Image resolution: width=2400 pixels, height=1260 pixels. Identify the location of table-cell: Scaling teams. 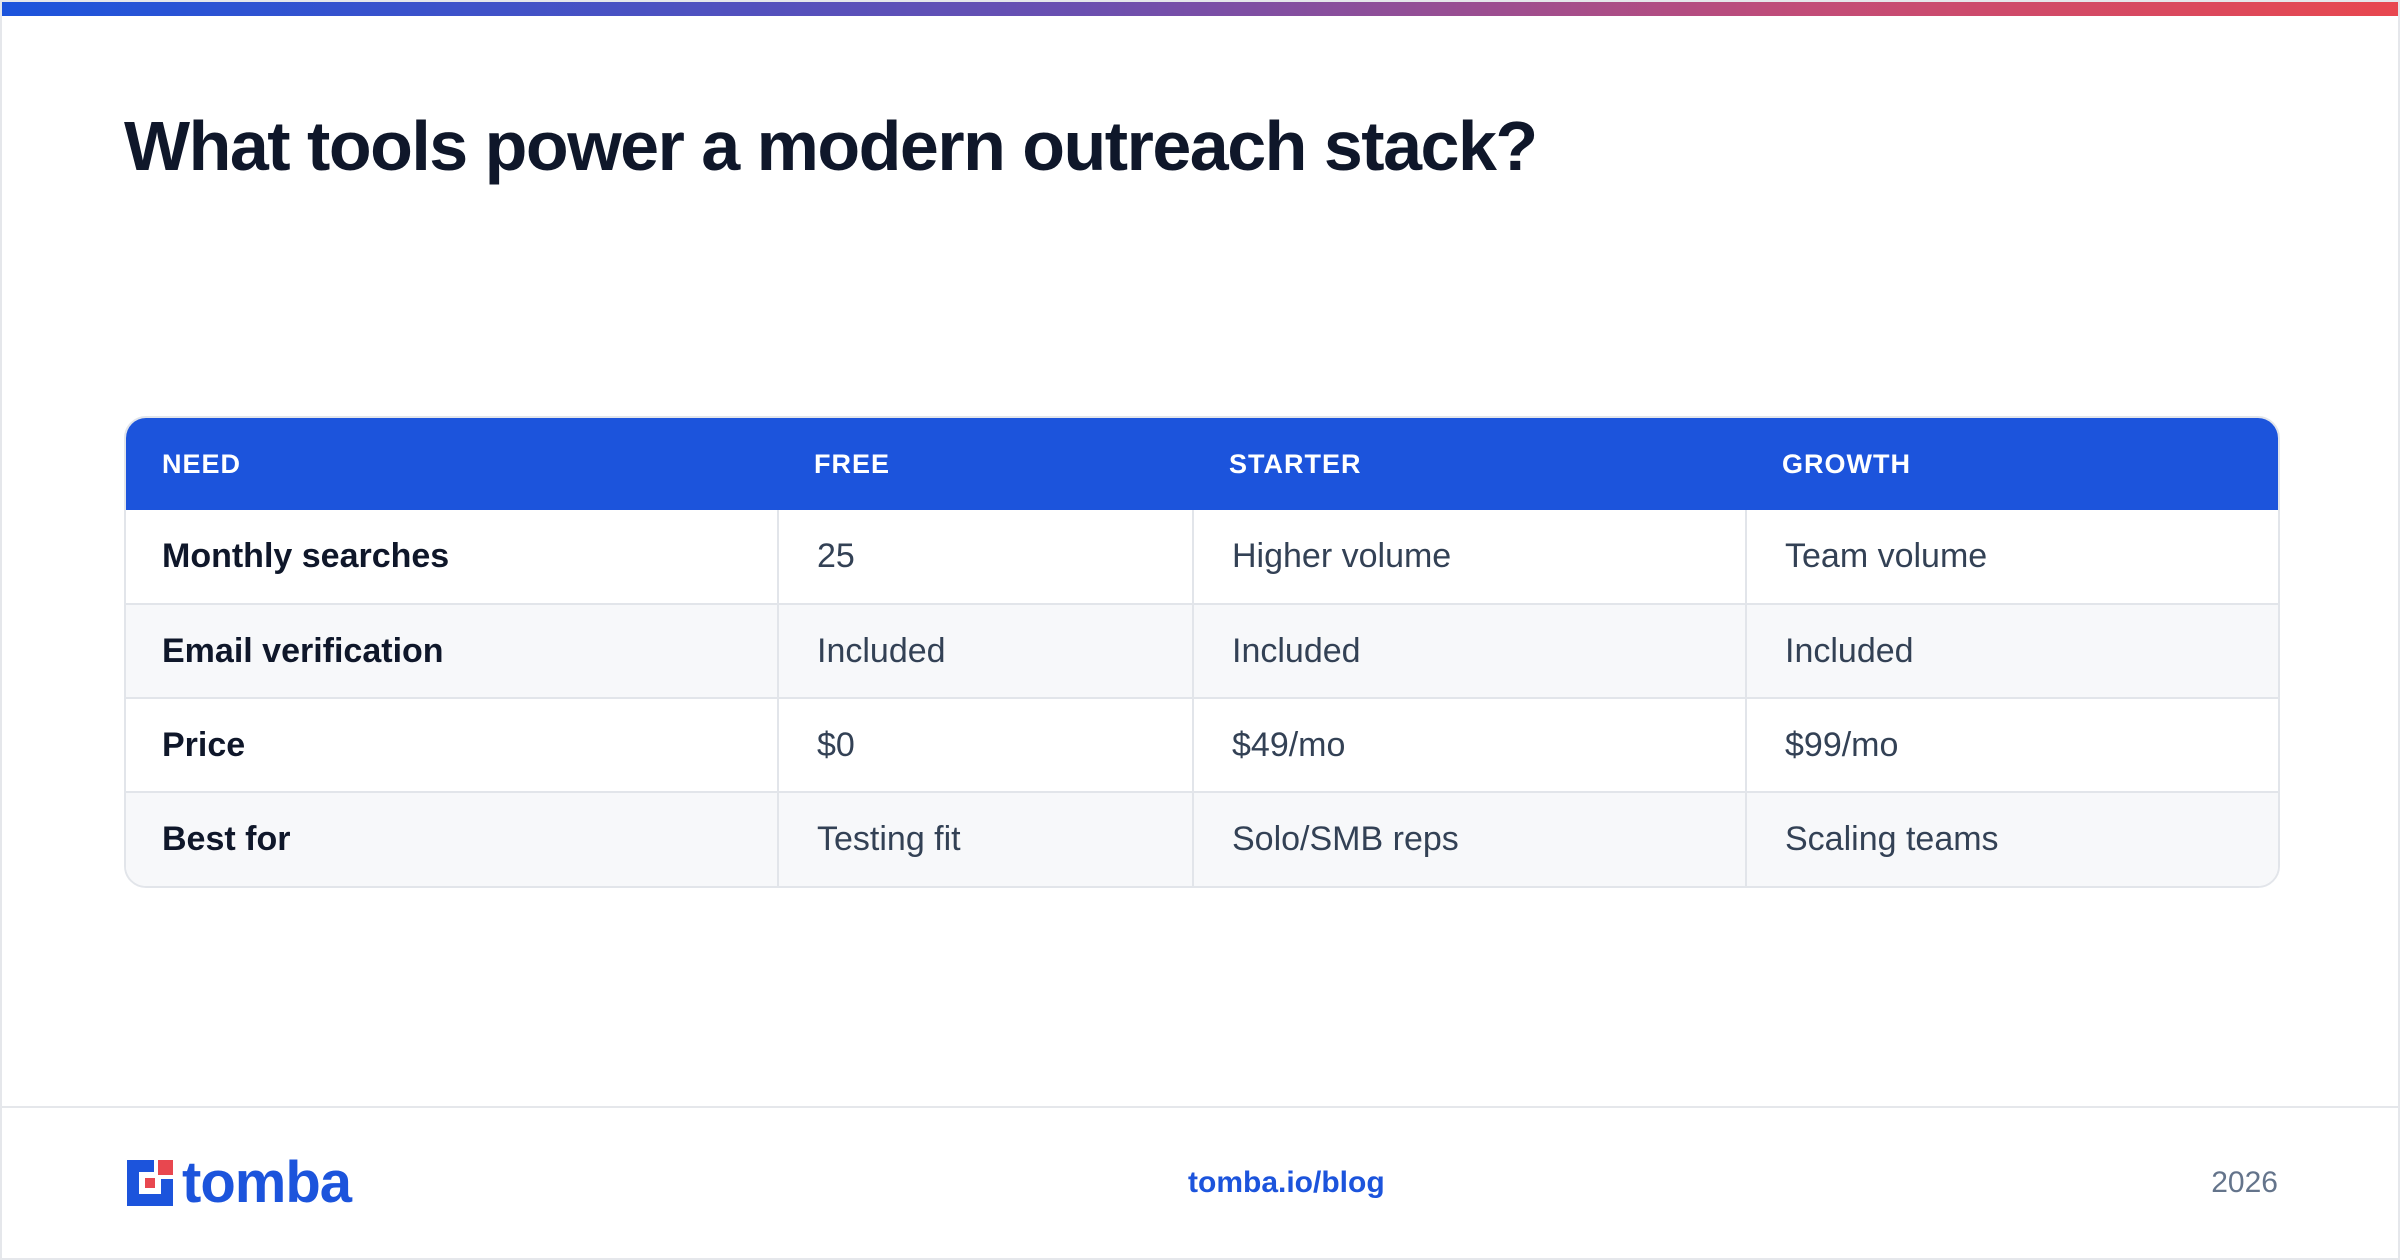
(2011, 838).